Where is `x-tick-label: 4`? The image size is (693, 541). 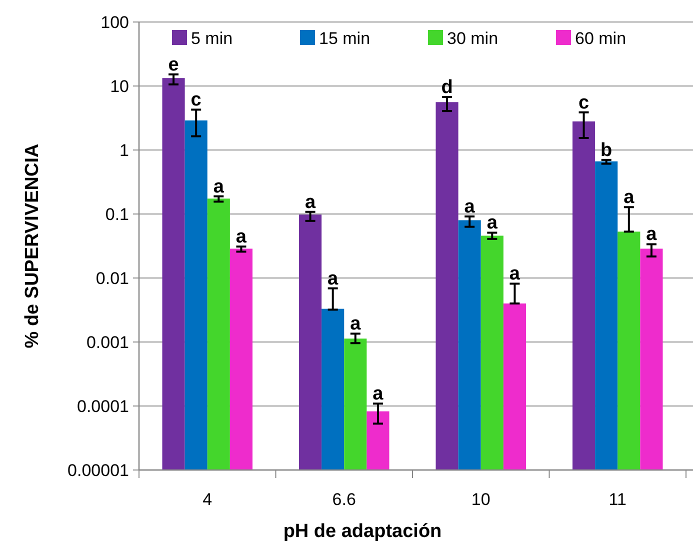
x-tick-label: 4 is located at coordinates (207, 499).